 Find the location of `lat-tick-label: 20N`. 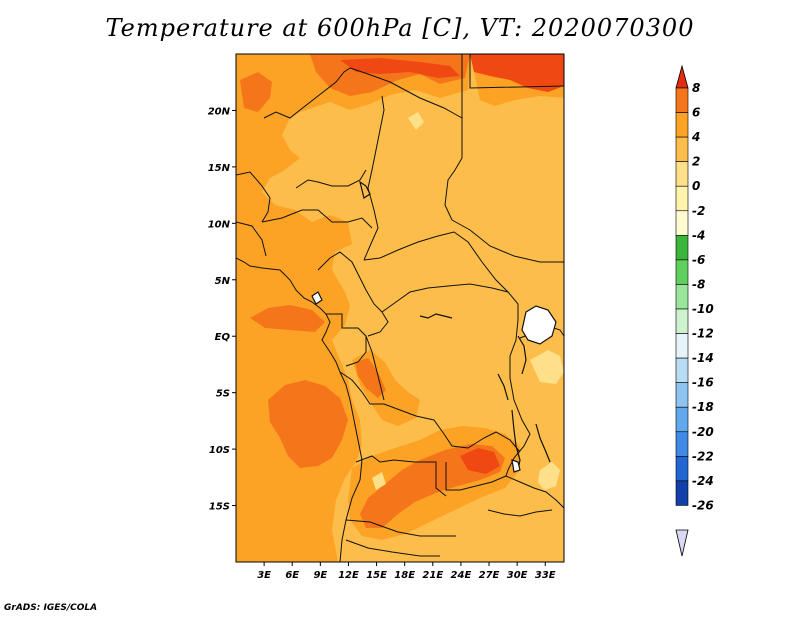

lat-tick-label: 20N is located at coordinates (219, 111).